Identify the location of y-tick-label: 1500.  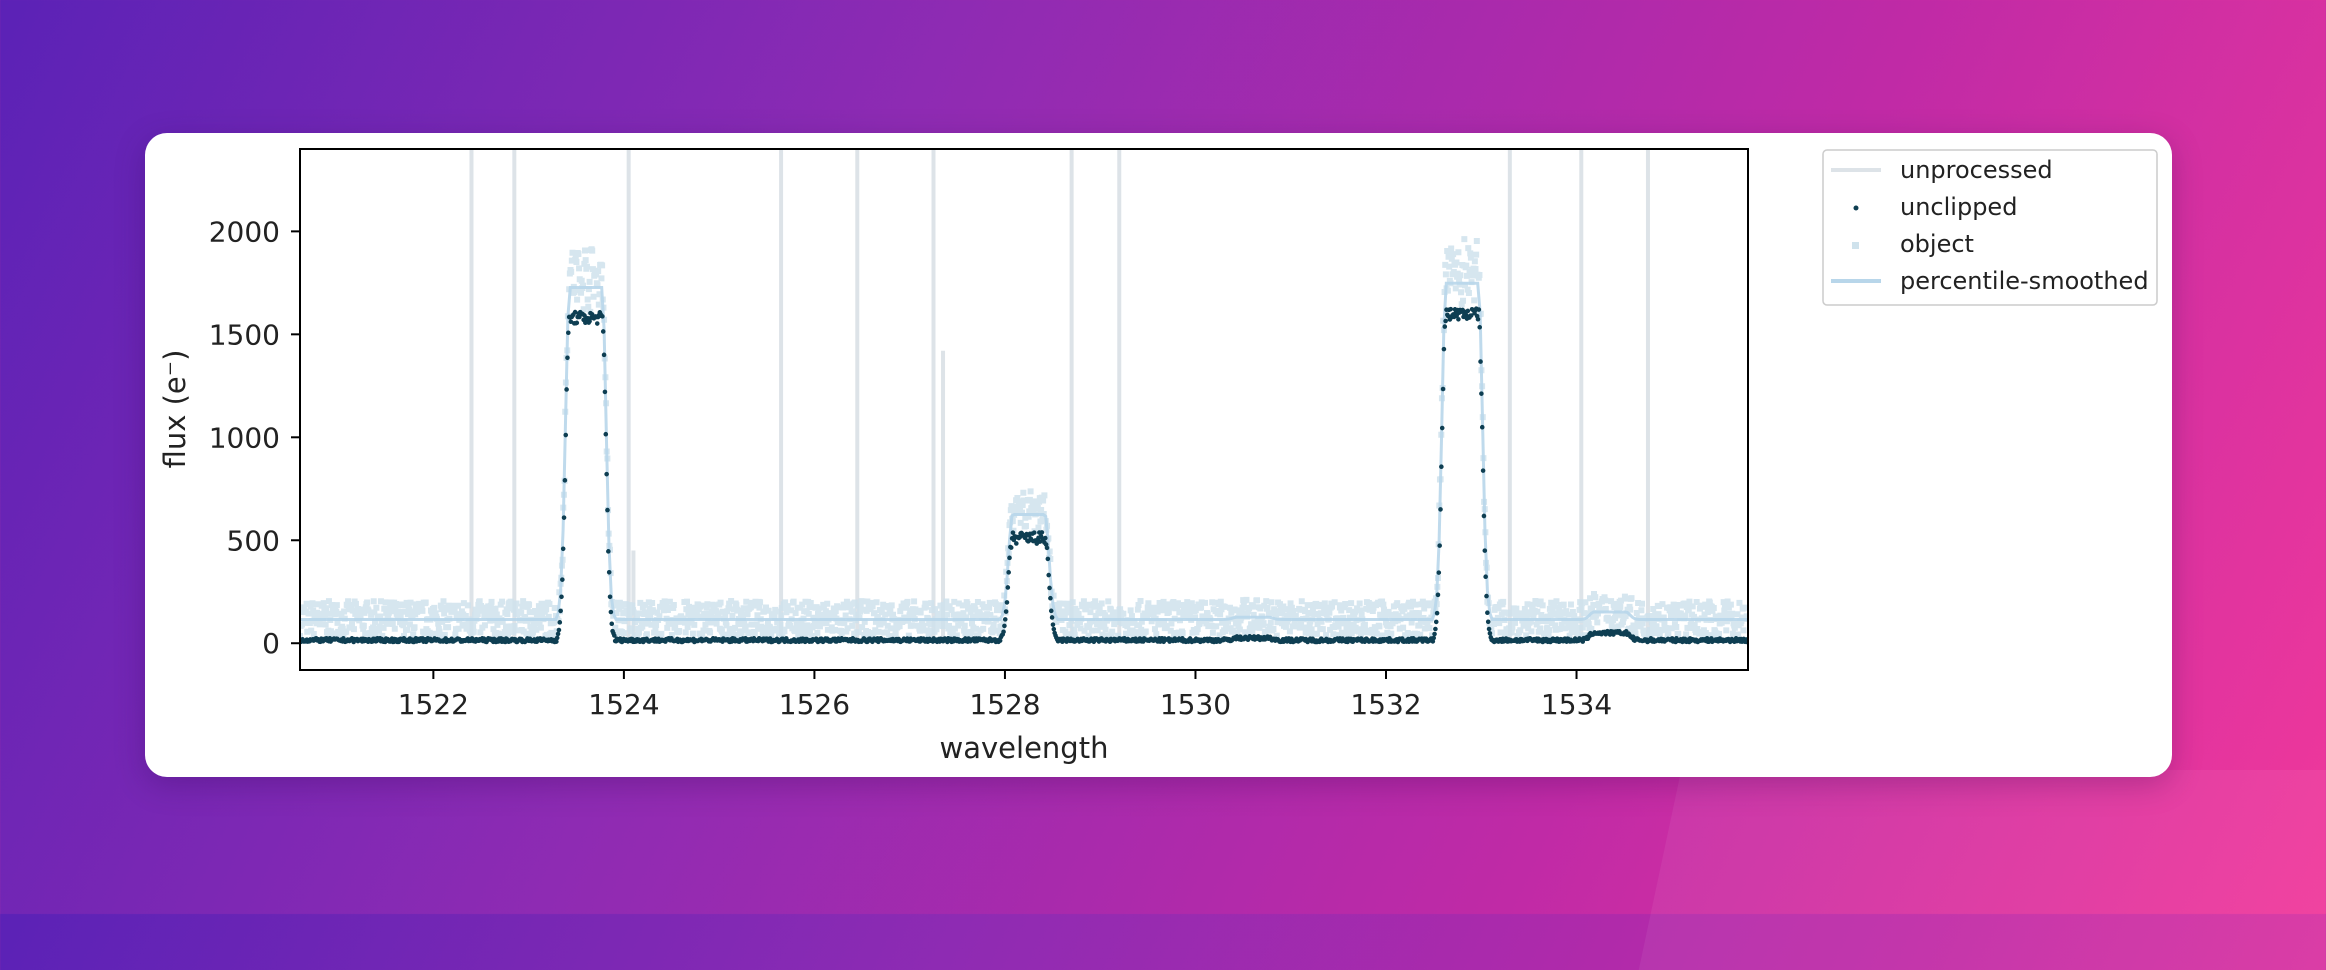
(244, 334).